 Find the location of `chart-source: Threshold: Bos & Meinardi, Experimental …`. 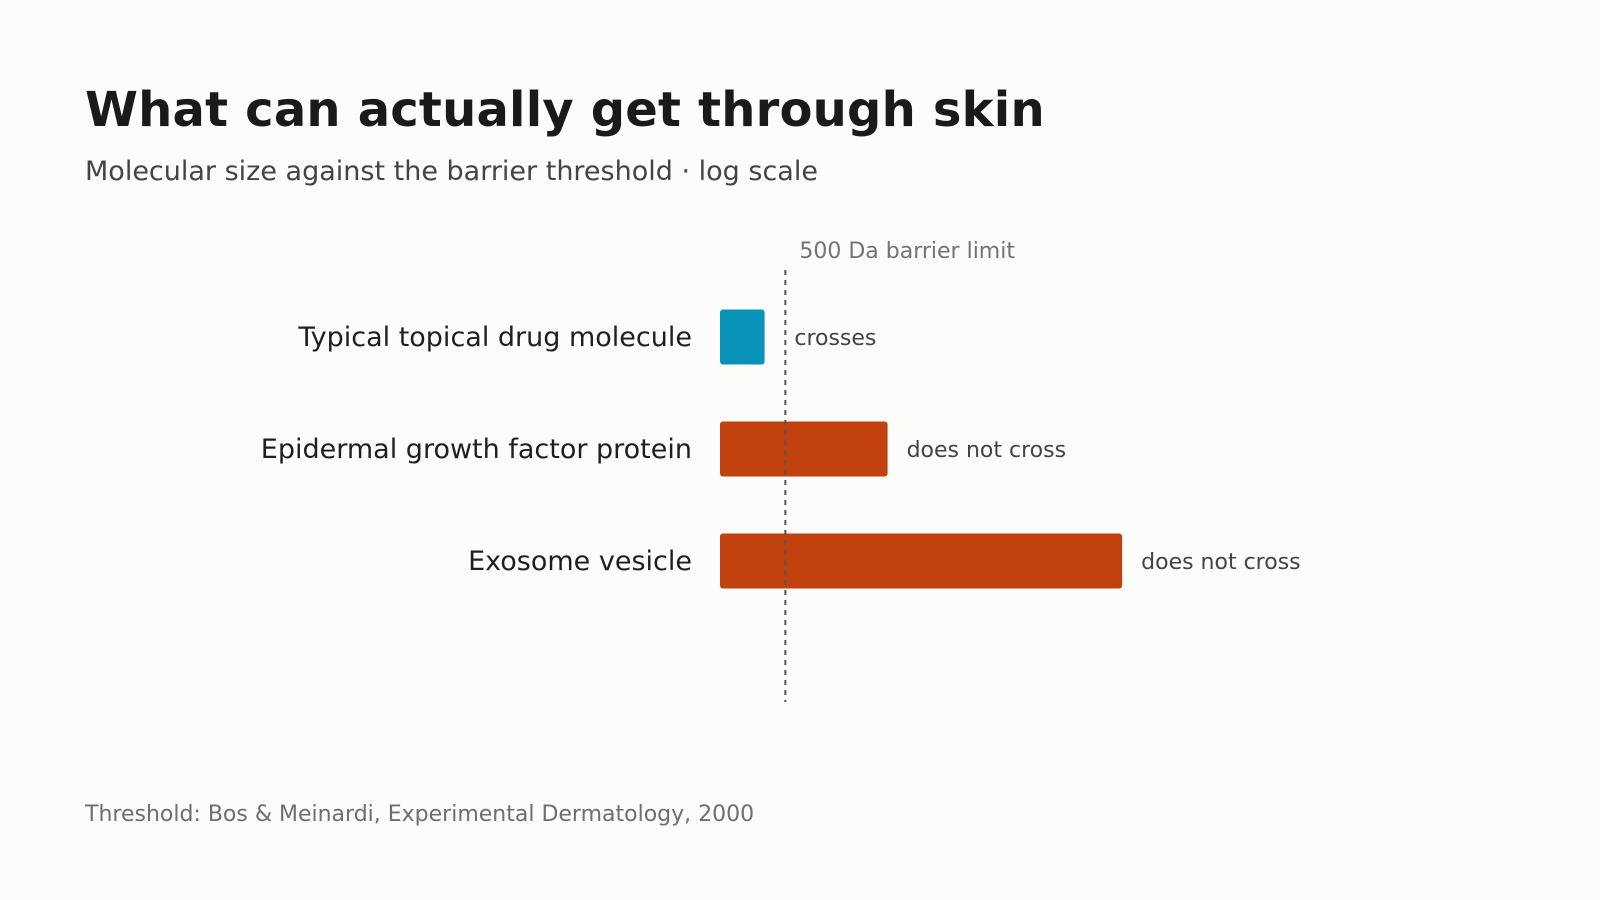

chart-source: Threshold: Bos & Meinardi, Experimental … is located at coordinates (420, 814).